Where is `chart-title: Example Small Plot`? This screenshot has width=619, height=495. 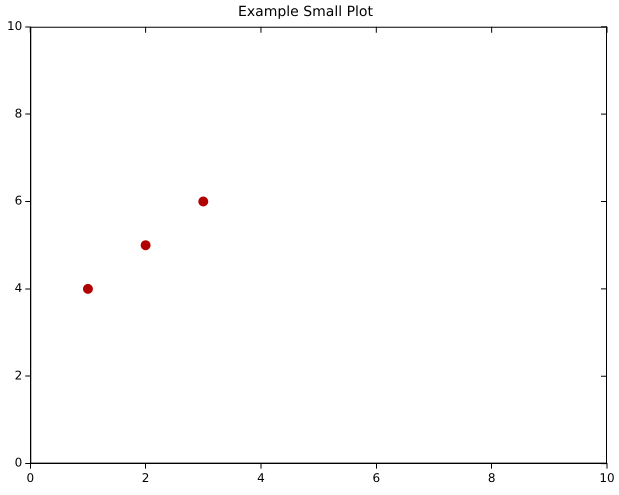
chart-title: Example Small Plot is located at coordinates (306, 12).